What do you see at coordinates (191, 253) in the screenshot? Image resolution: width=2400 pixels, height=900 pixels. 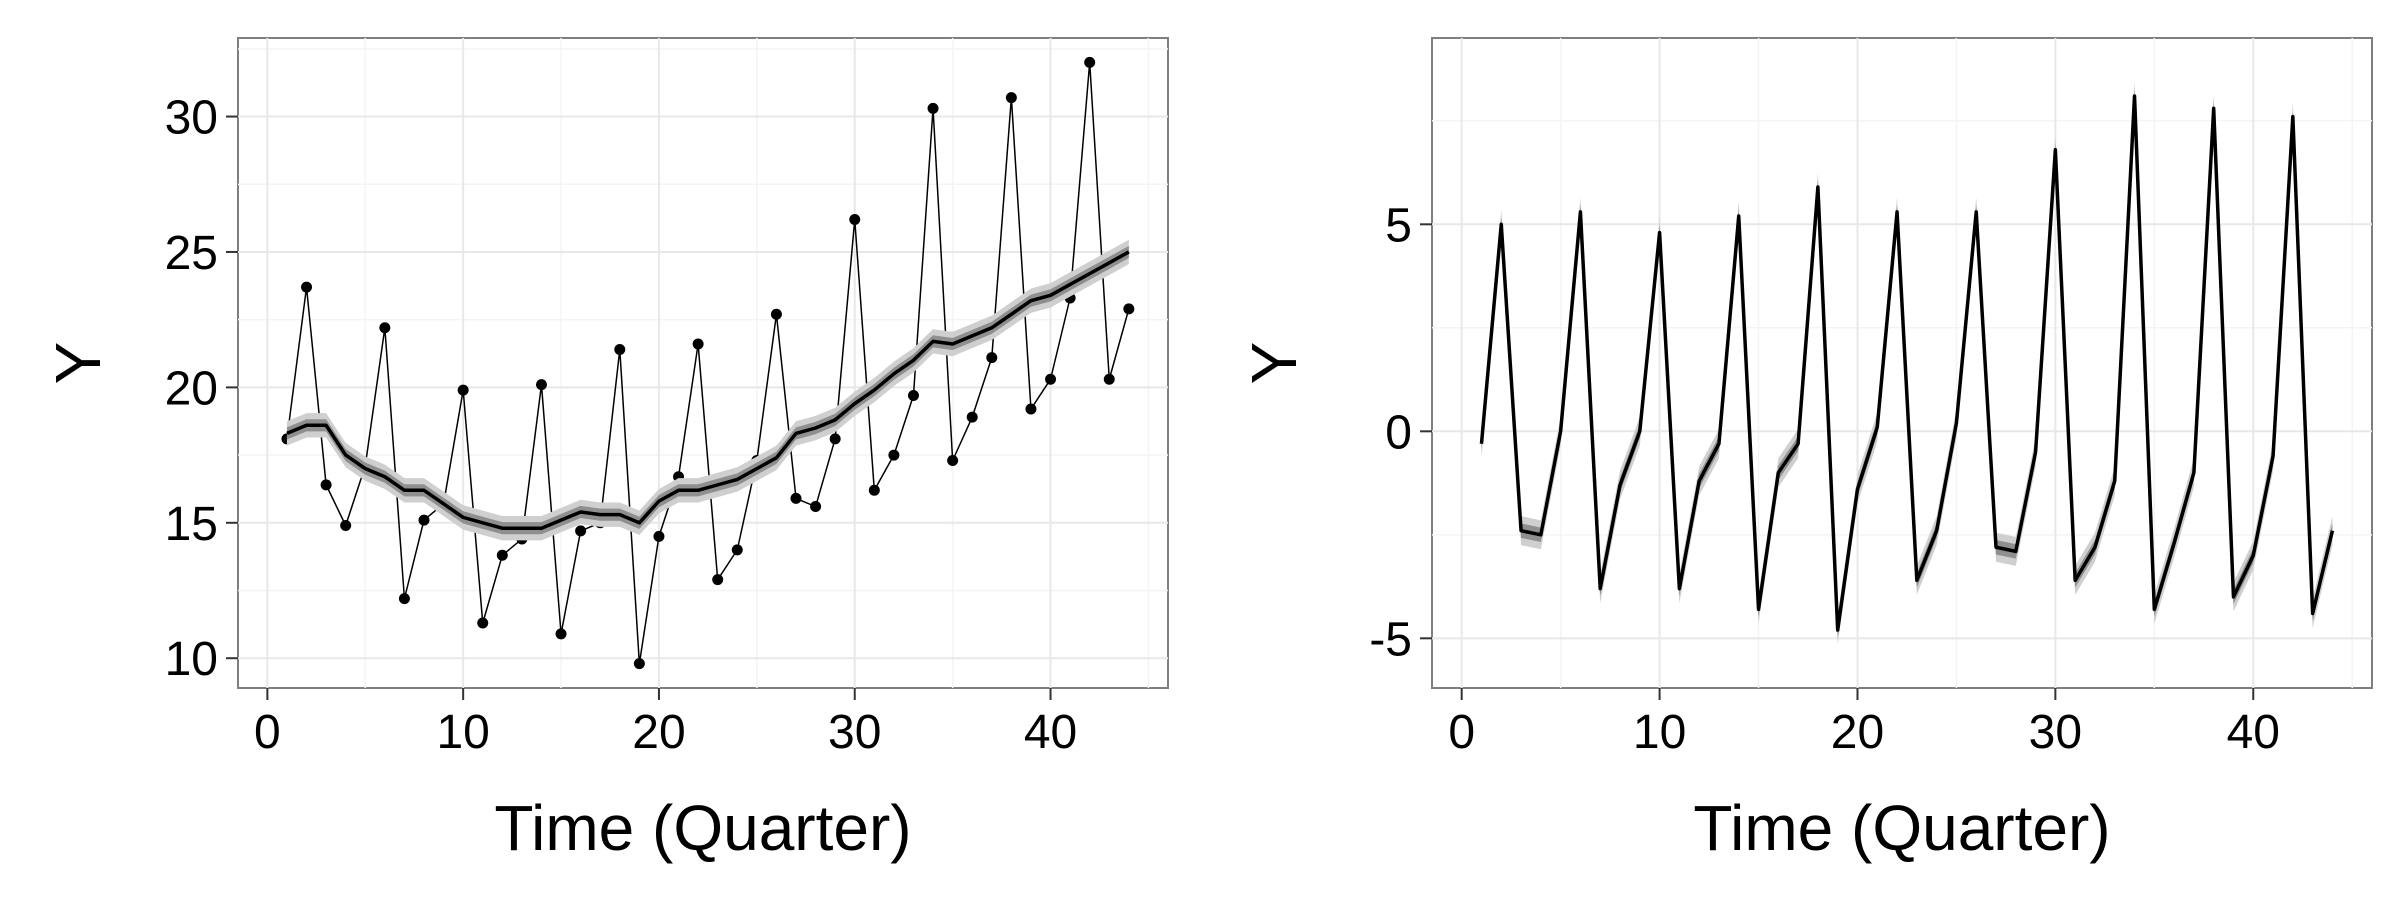 I see `y-tick-label: 25` at bounding box center [191, 253].